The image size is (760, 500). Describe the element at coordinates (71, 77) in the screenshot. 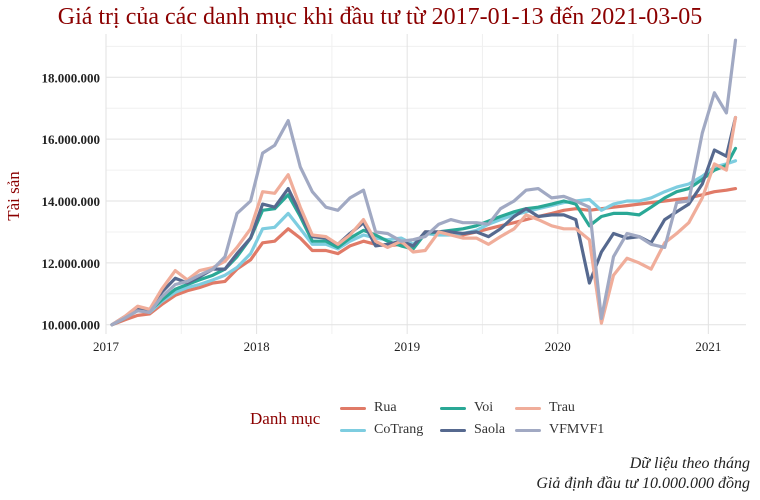

I see `y-tick-label: 18.000.000` at that location.